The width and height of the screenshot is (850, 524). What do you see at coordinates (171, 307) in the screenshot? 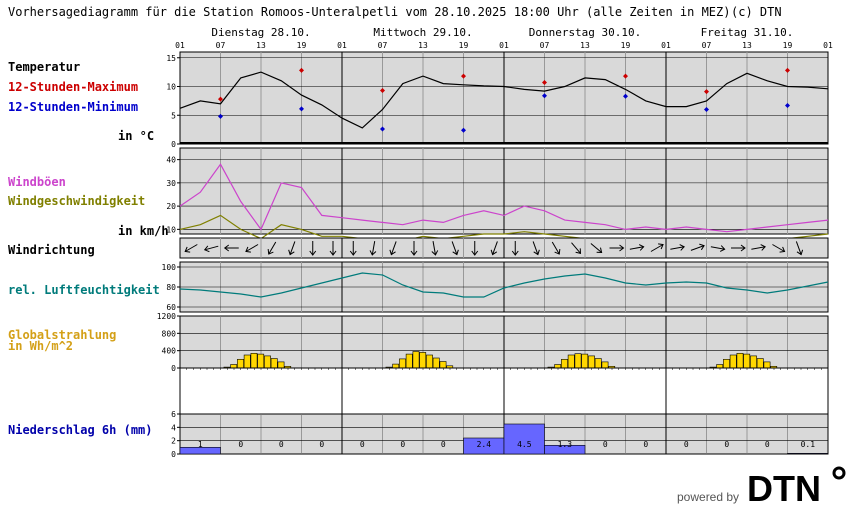
I see `humidity-tick-label: 60` at bounding box center [171, 307].